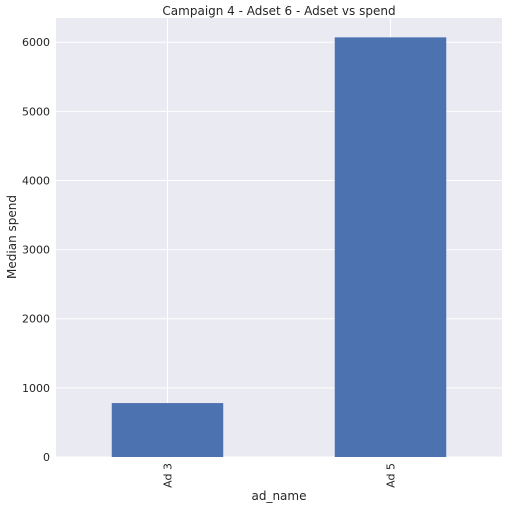 The width and height of the screenshot is (508, 509). What do you see at coordinates (278, 11) in the screenshot?
I see `chart-title: Campaign 4 - Adset 6 - Adset vs spend` at bounding box center [278, 11].